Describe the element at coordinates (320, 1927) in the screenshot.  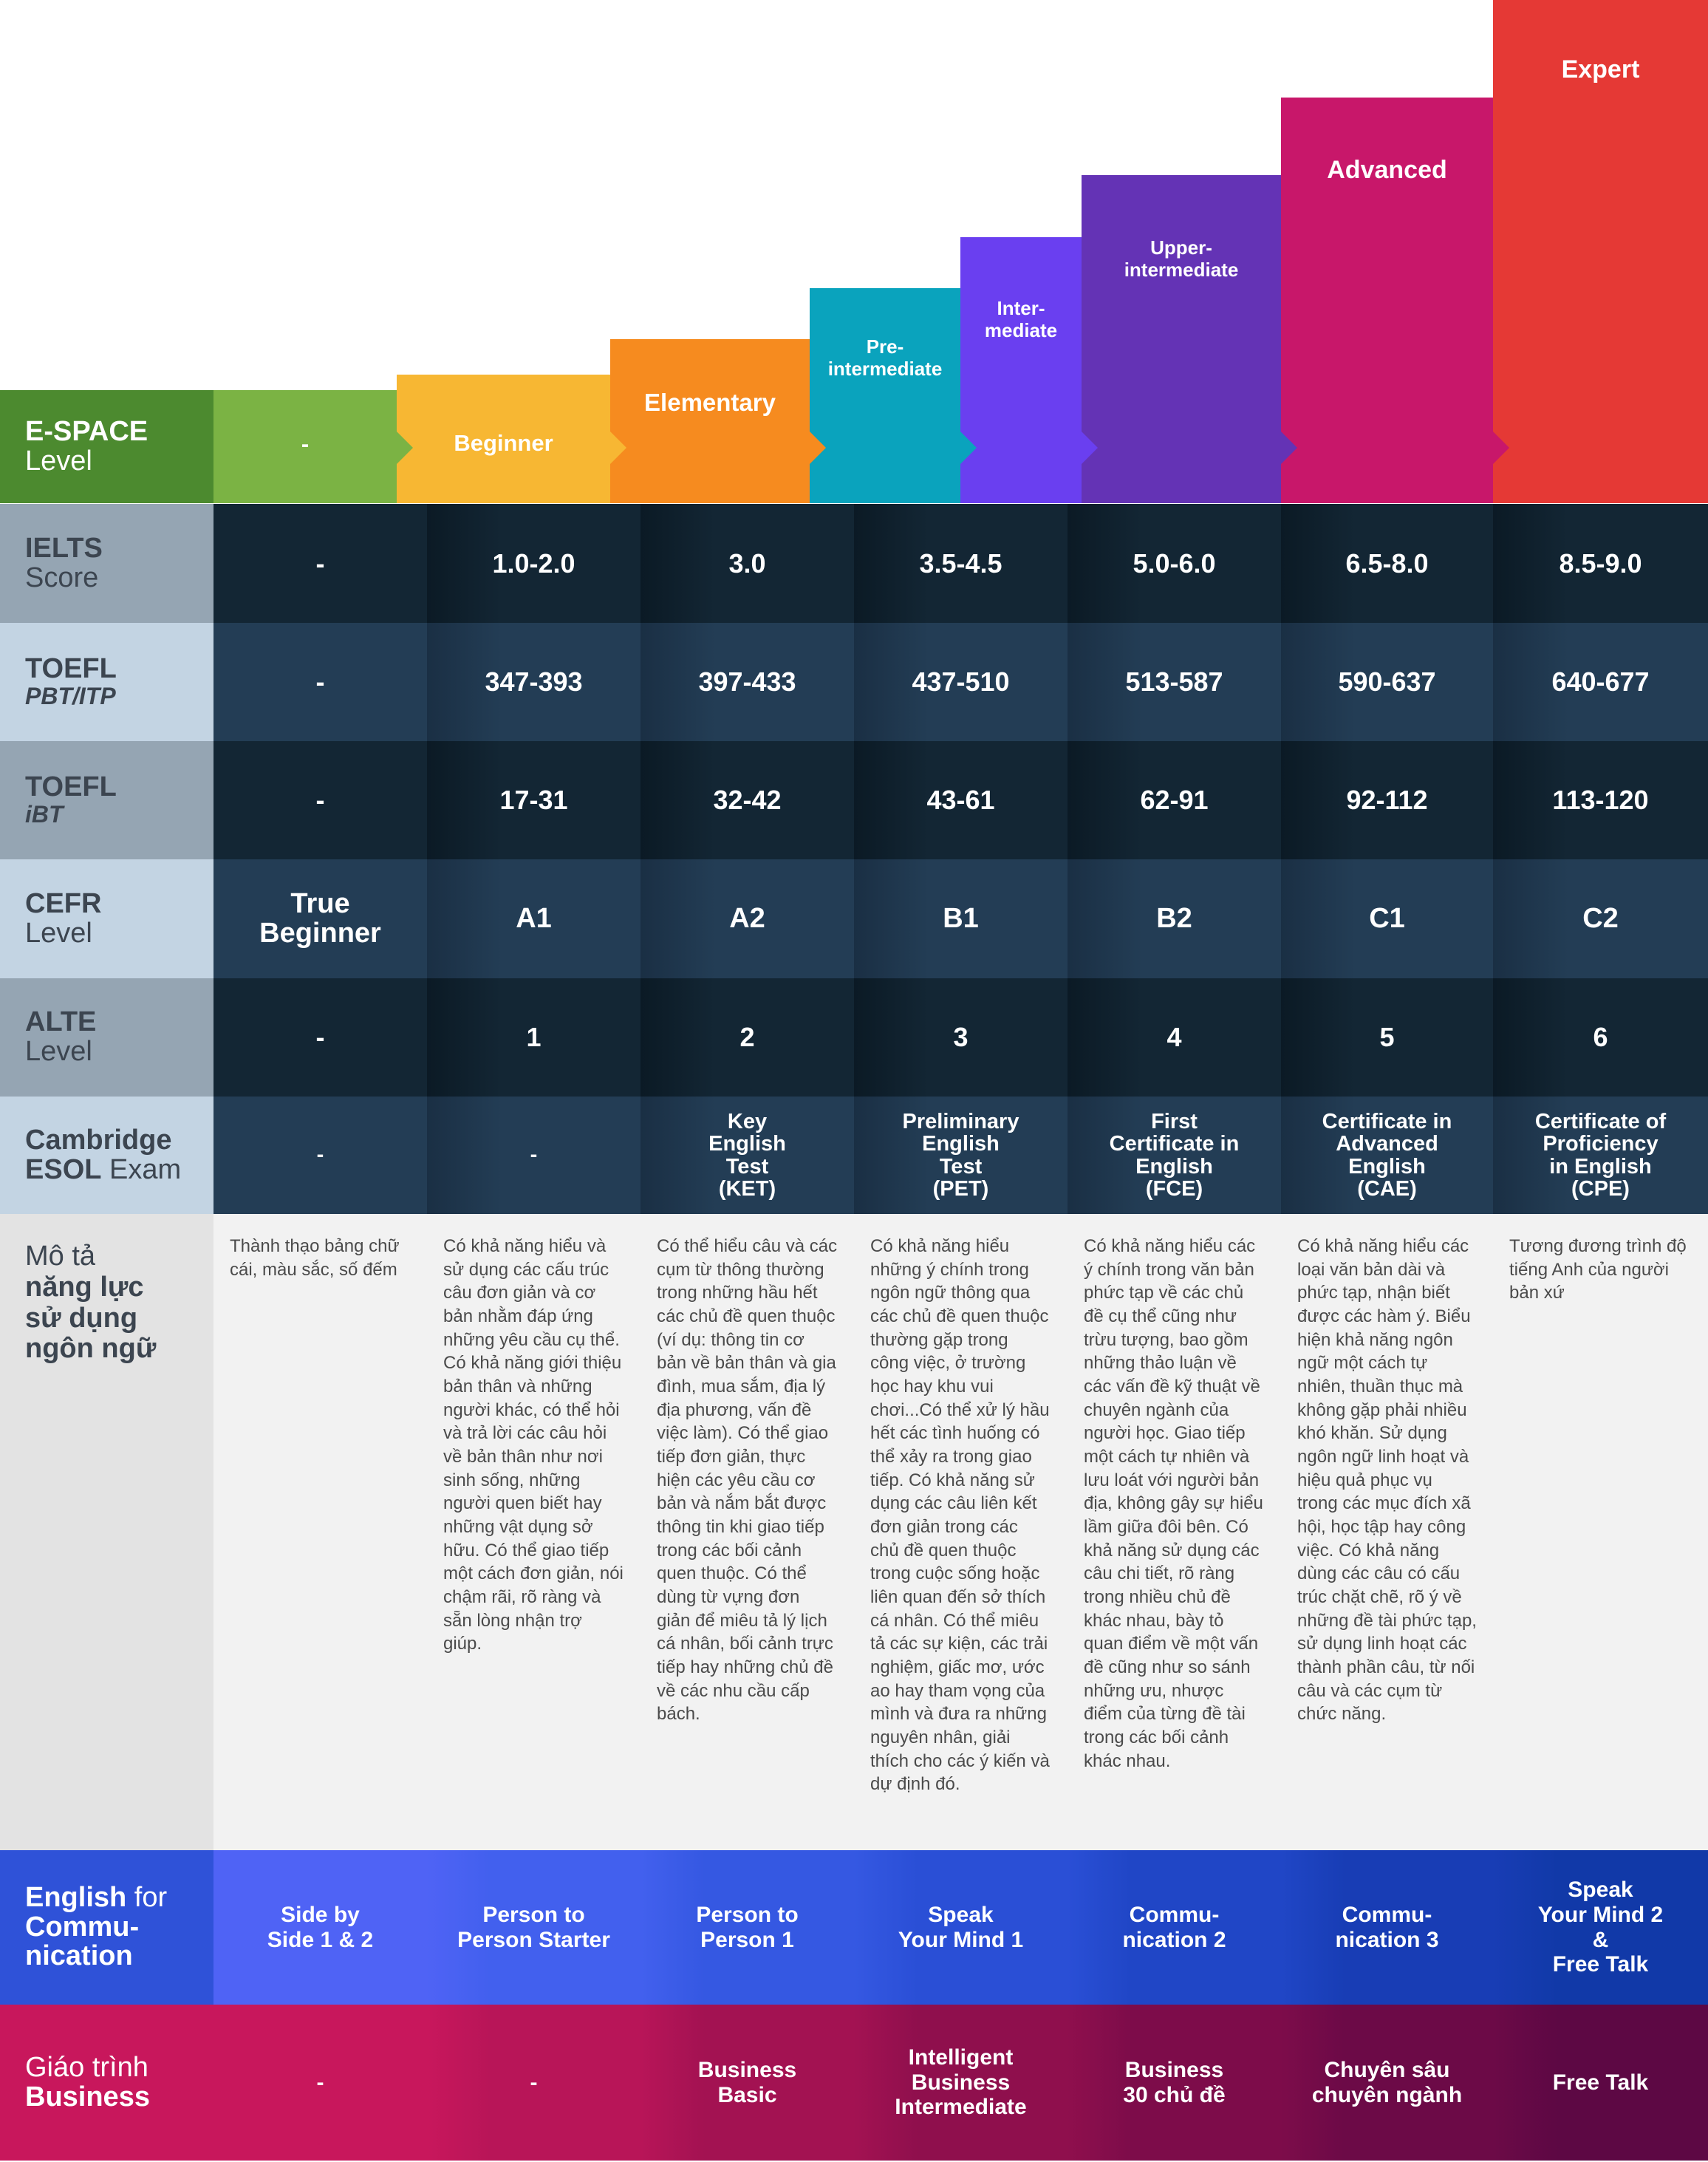
I see `efc-course-name: Side by Side 1 & 2` at that location.